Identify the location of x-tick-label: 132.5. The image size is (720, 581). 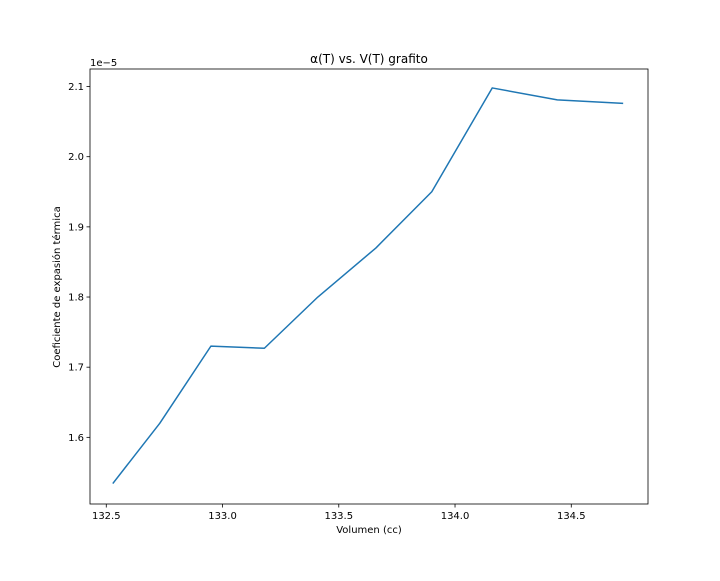
(106, 516).